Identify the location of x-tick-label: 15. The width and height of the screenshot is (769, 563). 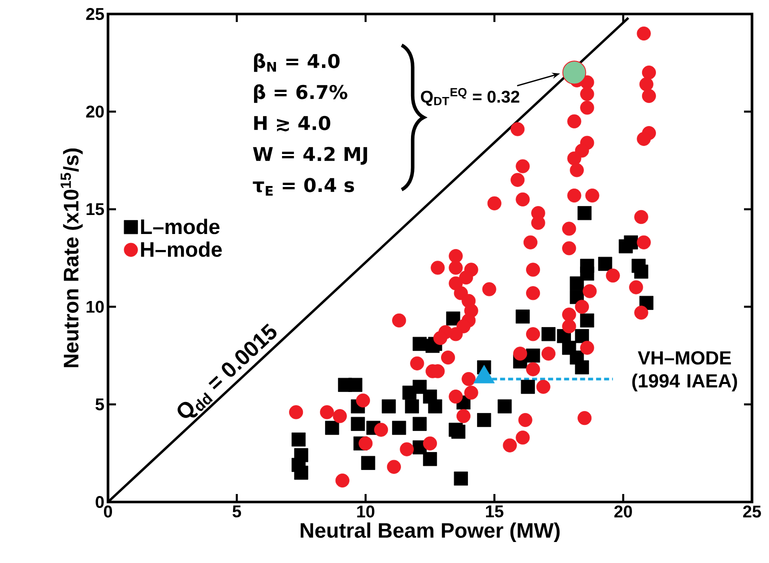
(495, 512).